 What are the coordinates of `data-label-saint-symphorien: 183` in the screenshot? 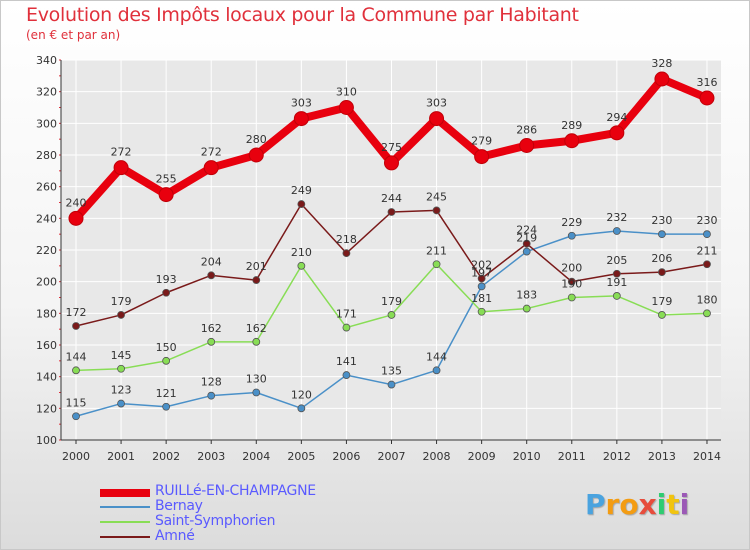 It's located at (526, 295).